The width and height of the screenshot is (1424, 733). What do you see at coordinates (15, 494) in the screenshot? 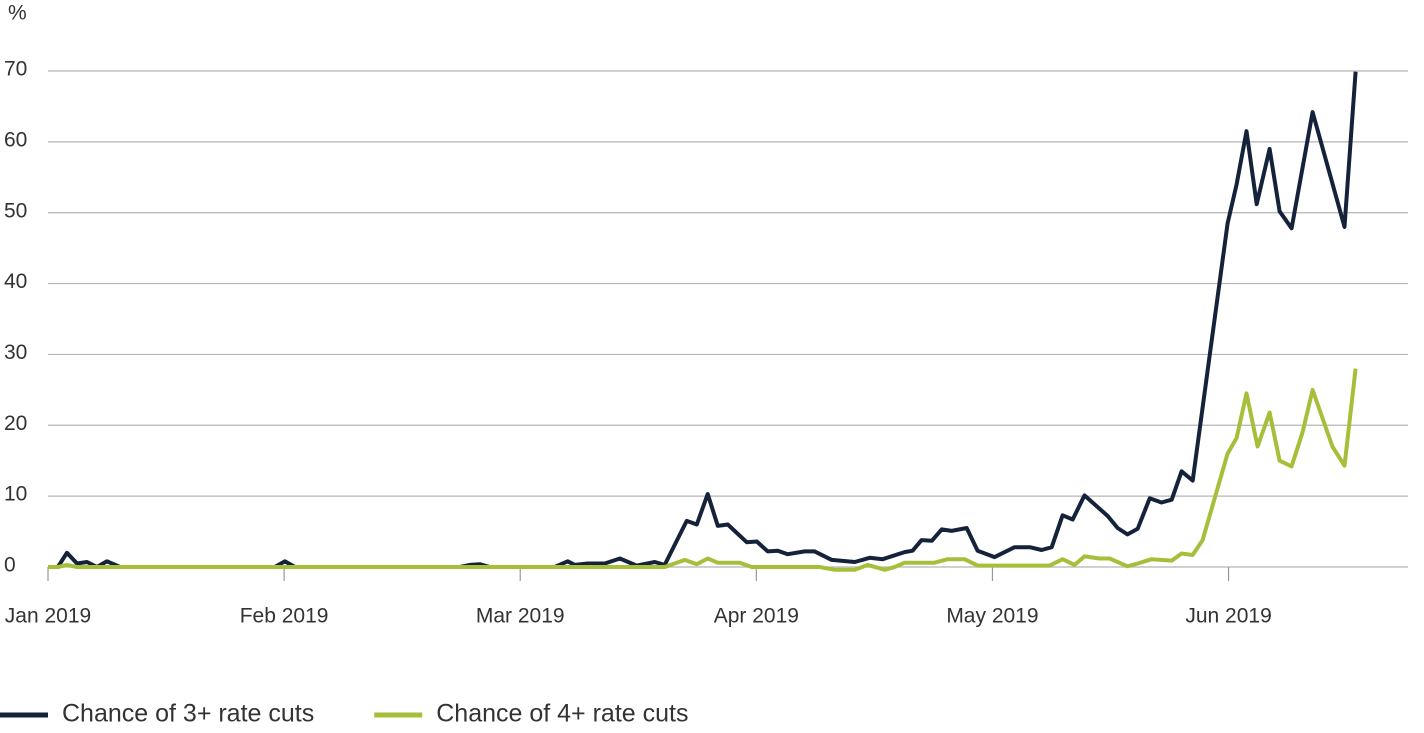
I see `y-tick-label: 10` at bounding box center [15, 494].